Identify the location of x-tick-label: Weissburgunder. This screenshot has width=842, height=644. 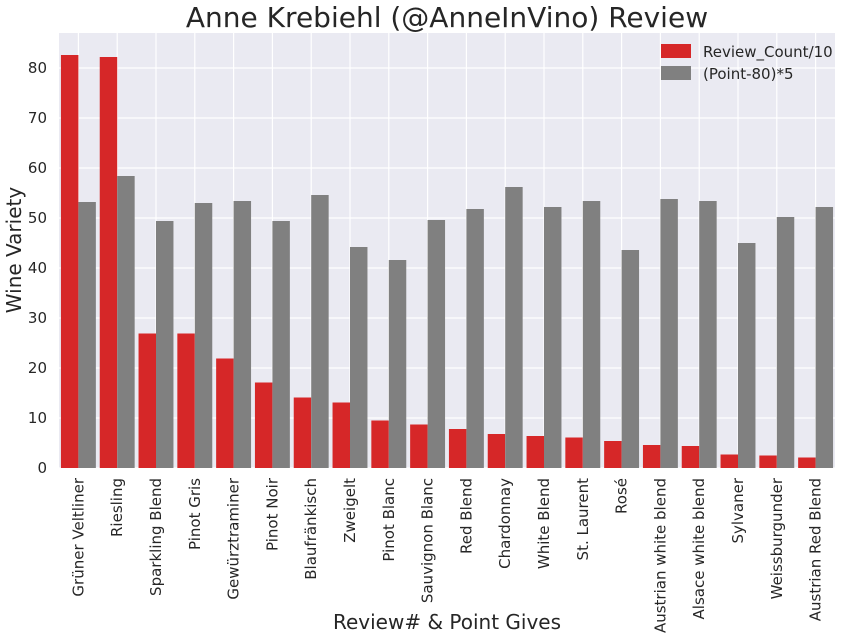
(777, 538).